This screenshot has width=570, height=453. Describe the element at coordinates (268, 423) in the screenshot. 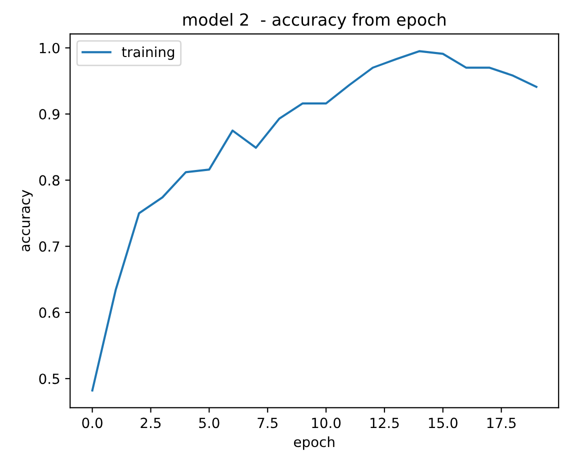

I see `x-tick-label: 7.5` at that location.